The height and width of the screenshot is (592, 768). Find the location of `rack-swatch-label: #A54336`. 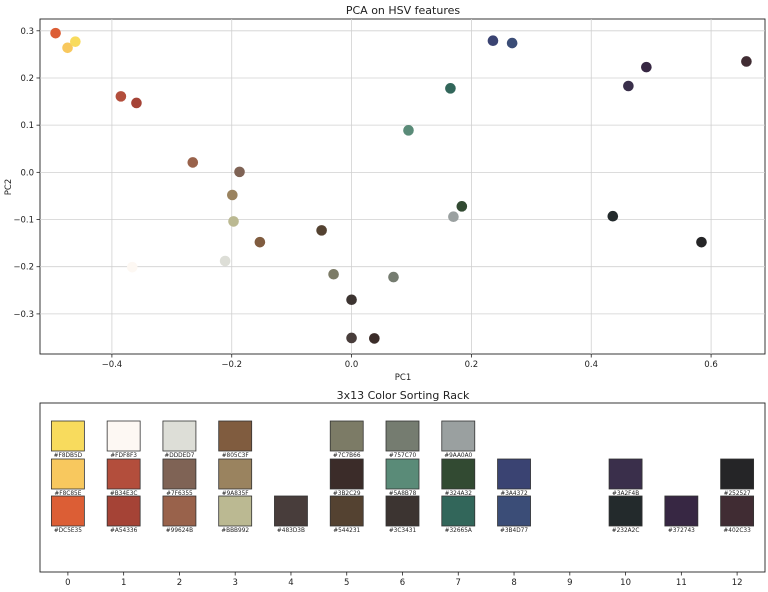

rack-swatch-label: #A54336 is located at coordinates (124, 531).